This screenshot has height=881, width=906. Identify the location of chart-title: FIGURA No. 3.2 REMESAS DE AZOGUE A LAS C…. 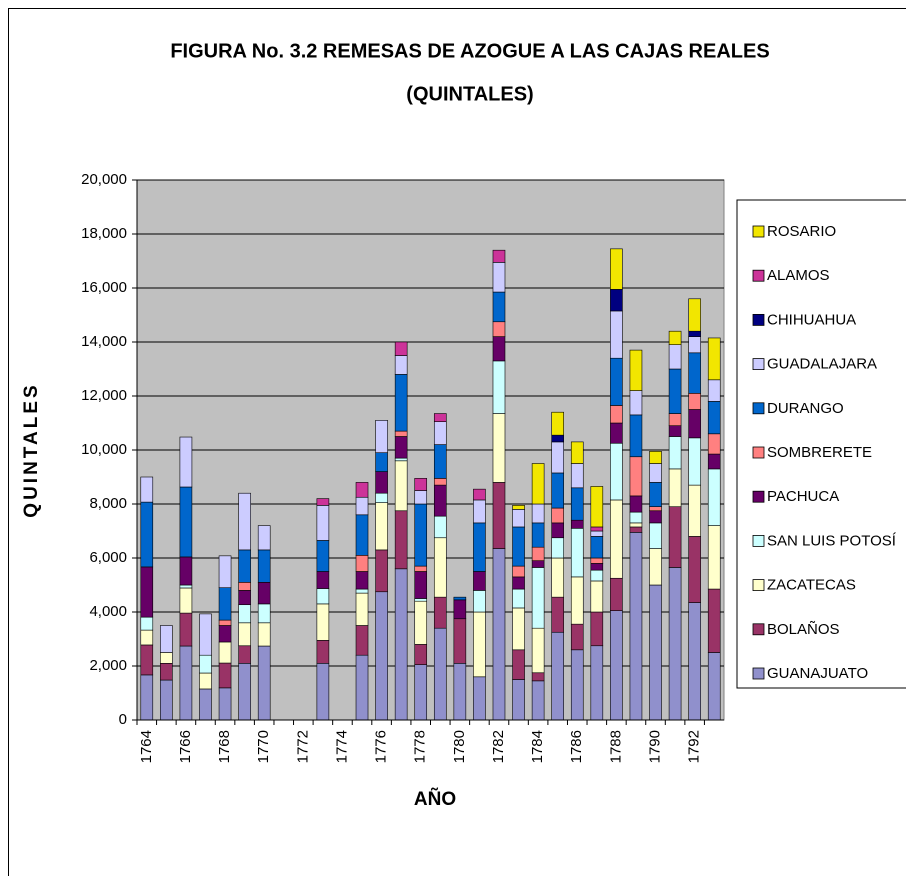
(469, 51).